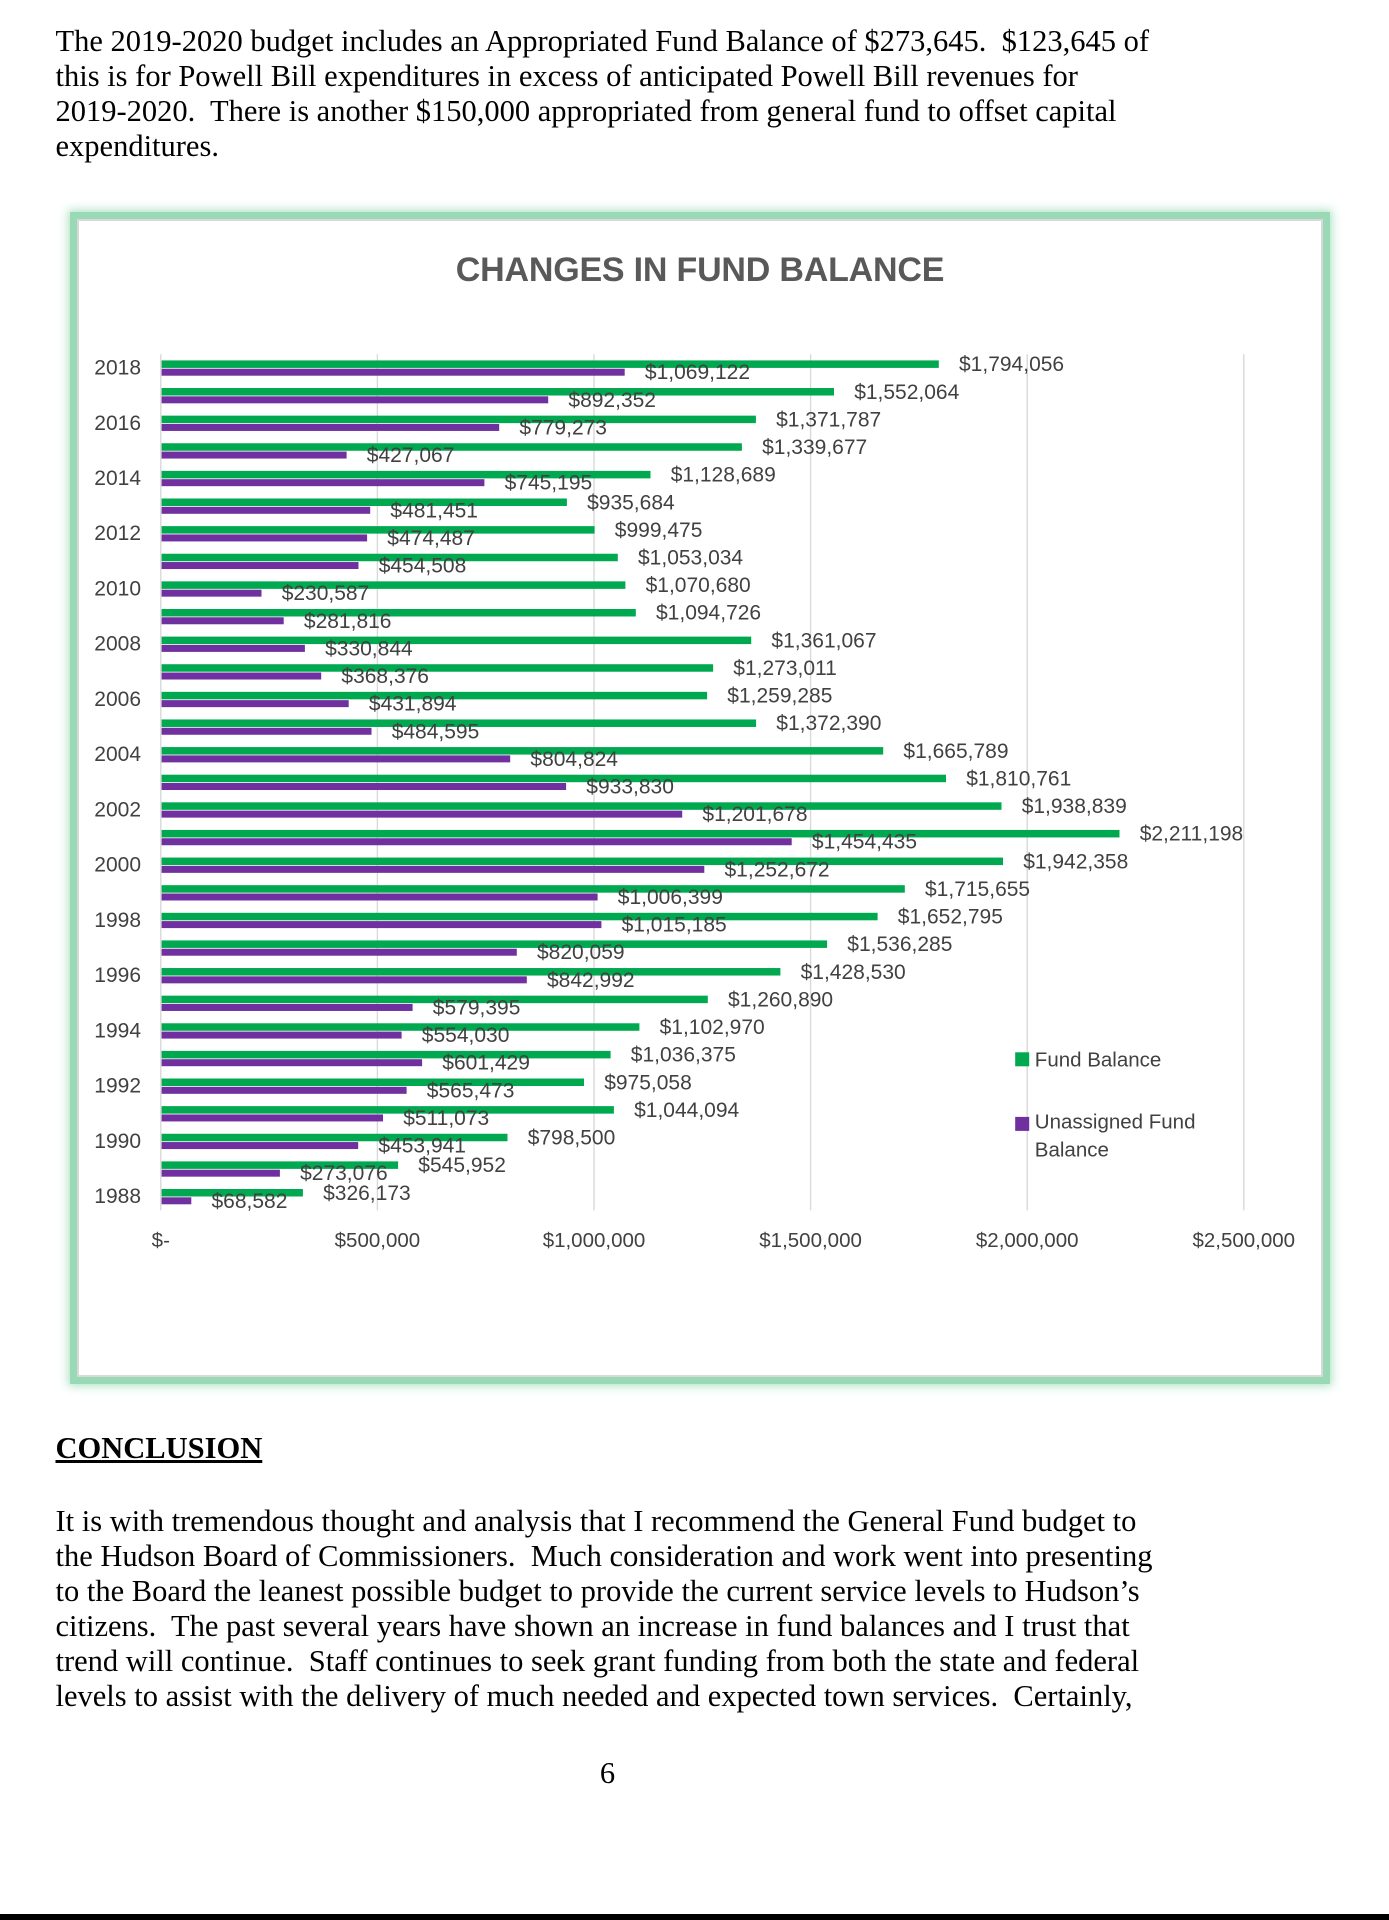 The width and height of the screenshot is (1389, 1920). Describe the element at coordinates (955, 751) in the screenshot. I see `svg-text: $1,665,789` at that location.